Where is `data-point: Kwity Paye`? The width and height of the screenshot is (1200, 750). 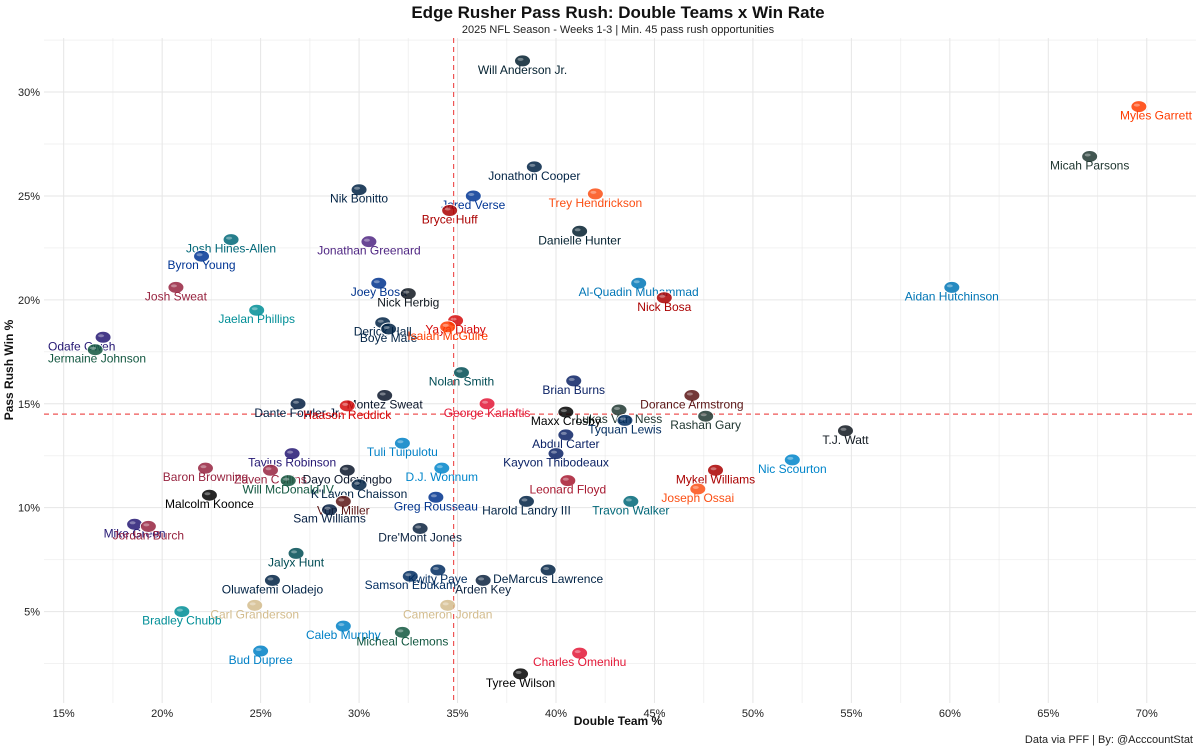
data-point: Kwity Paye is located at coordinates (438, 574).